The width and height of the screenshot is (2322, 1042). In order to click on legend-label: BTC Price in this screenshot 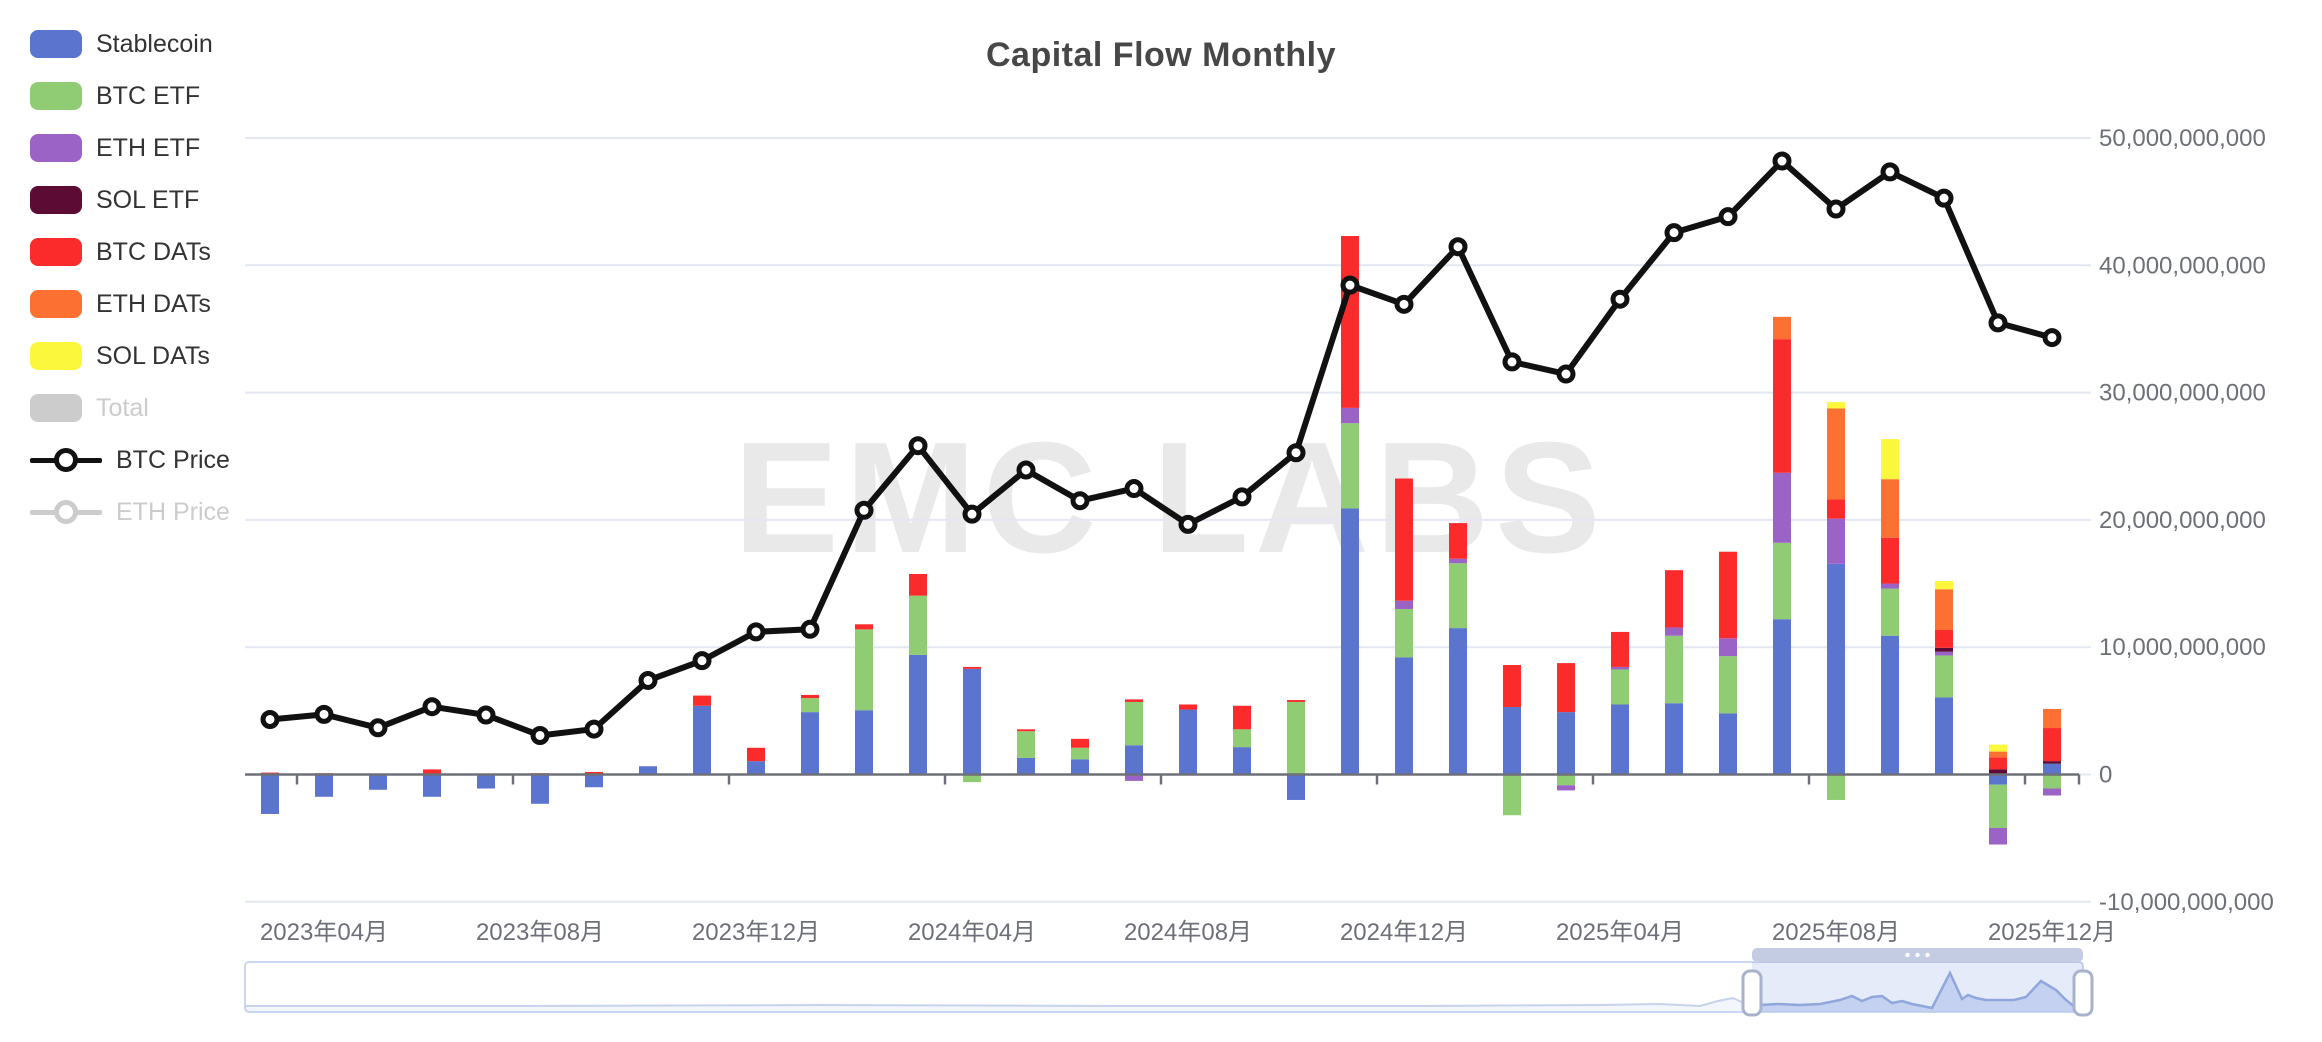, I will do `click(173, 459)`.